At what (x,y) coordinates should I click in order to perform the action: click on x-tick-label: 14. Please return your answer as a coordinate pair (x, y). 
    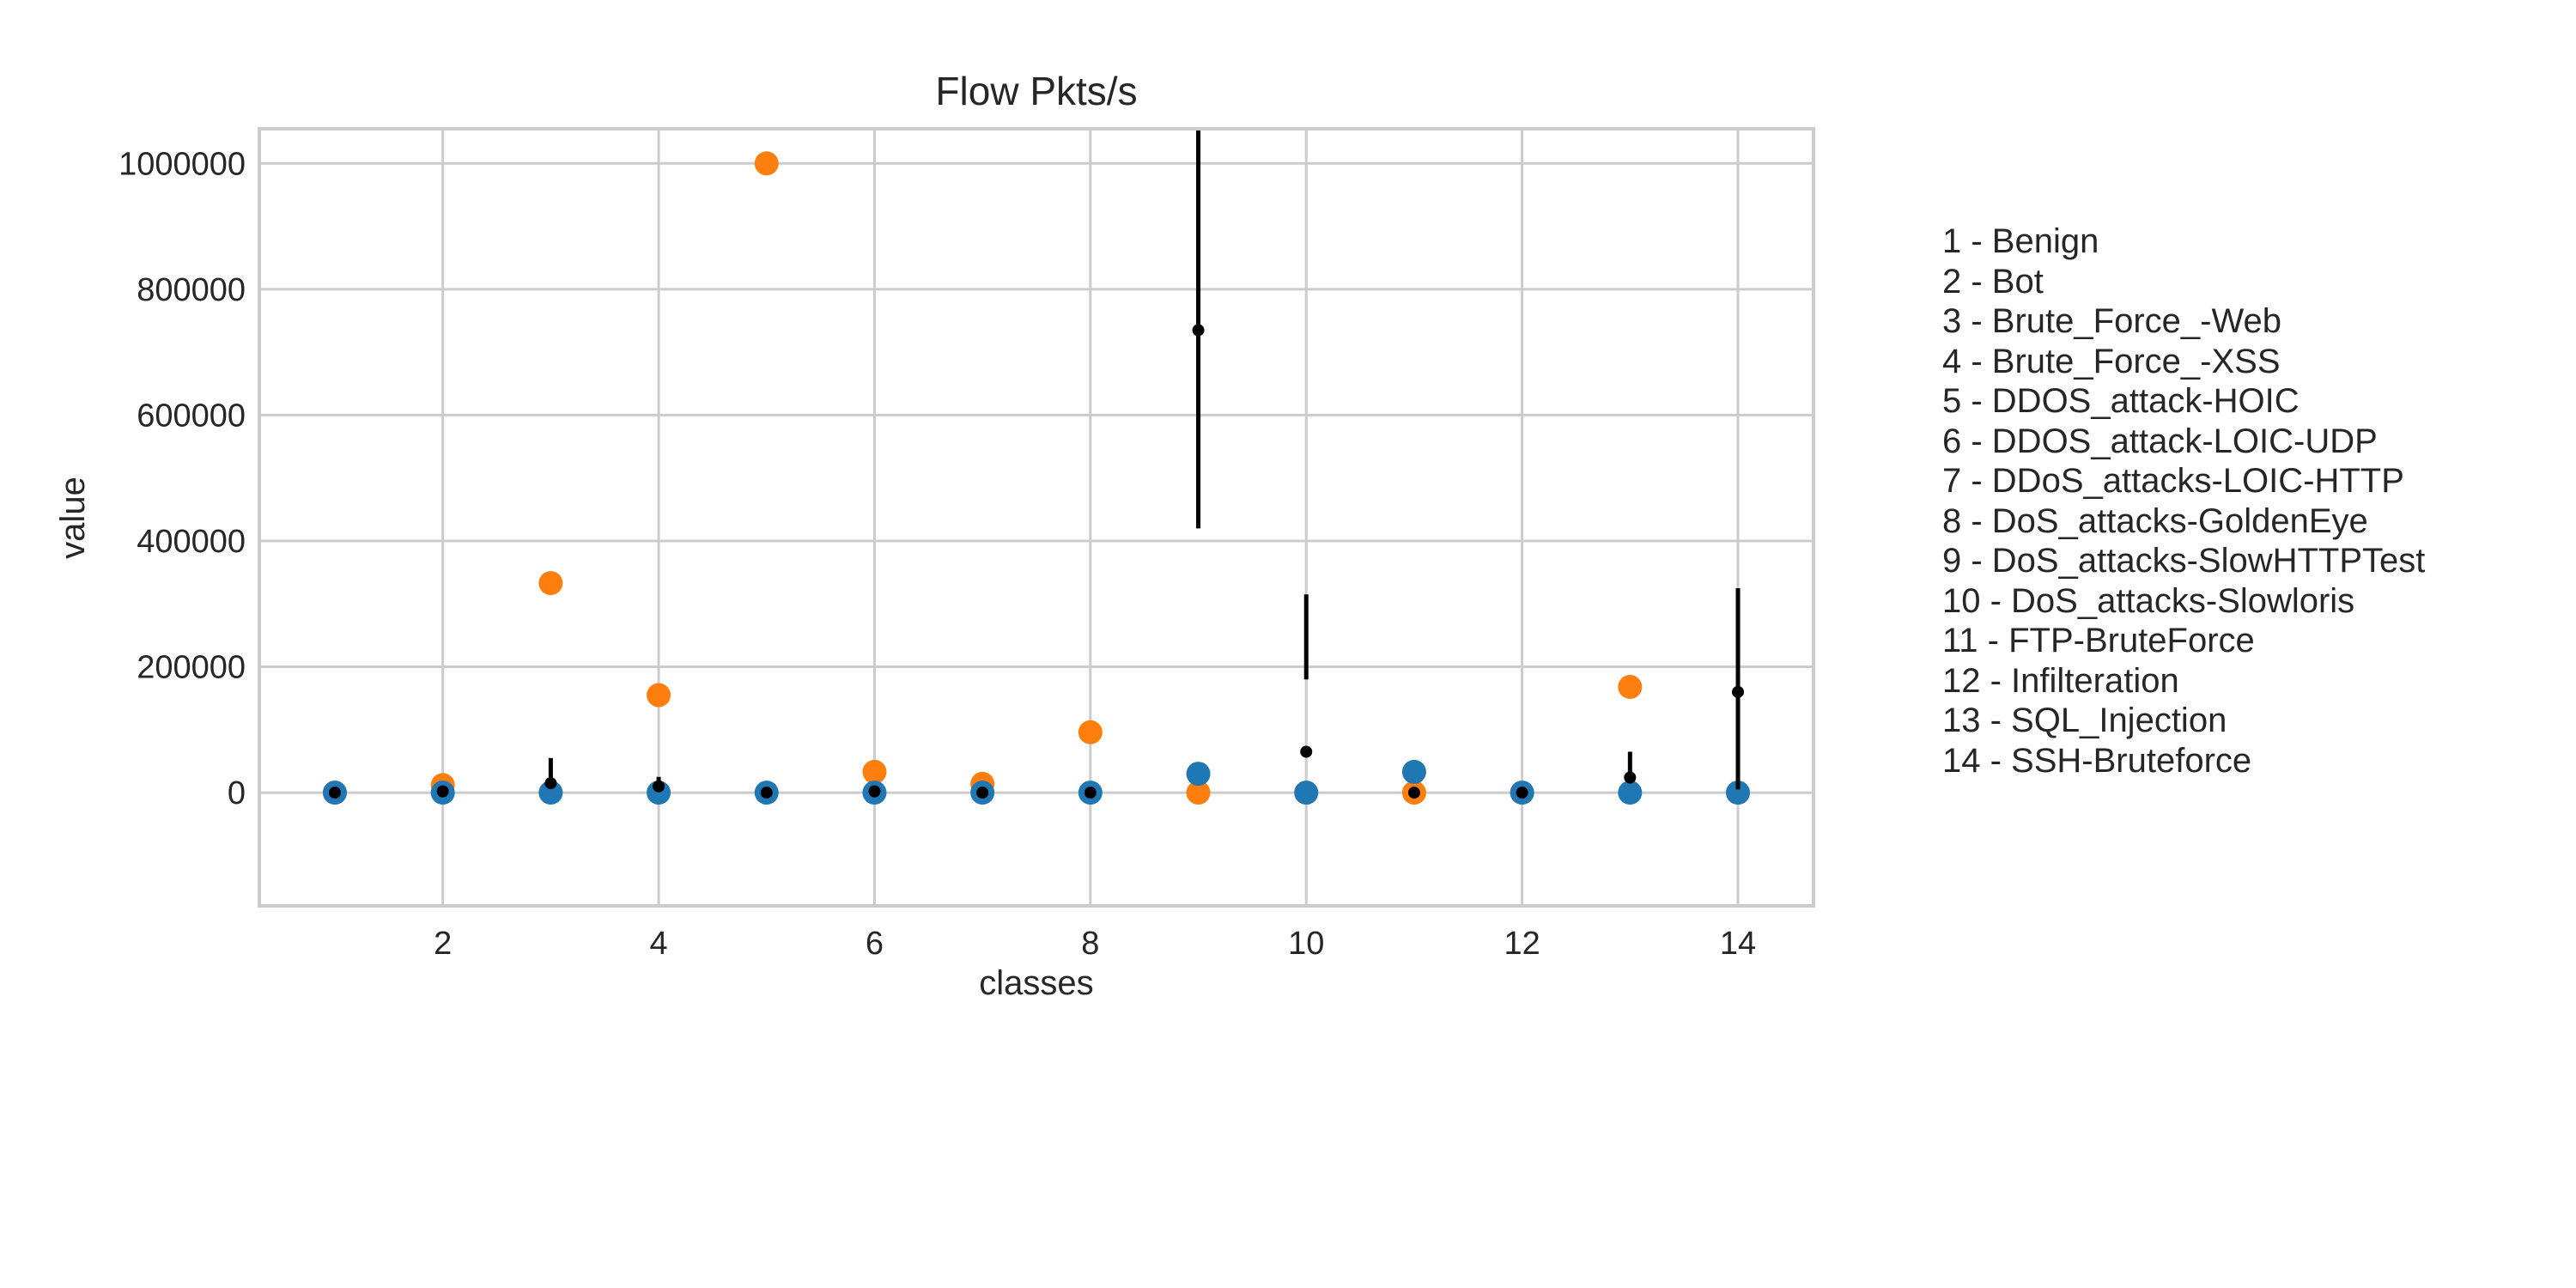
    Looking at the image, I should click on (1738, 944).